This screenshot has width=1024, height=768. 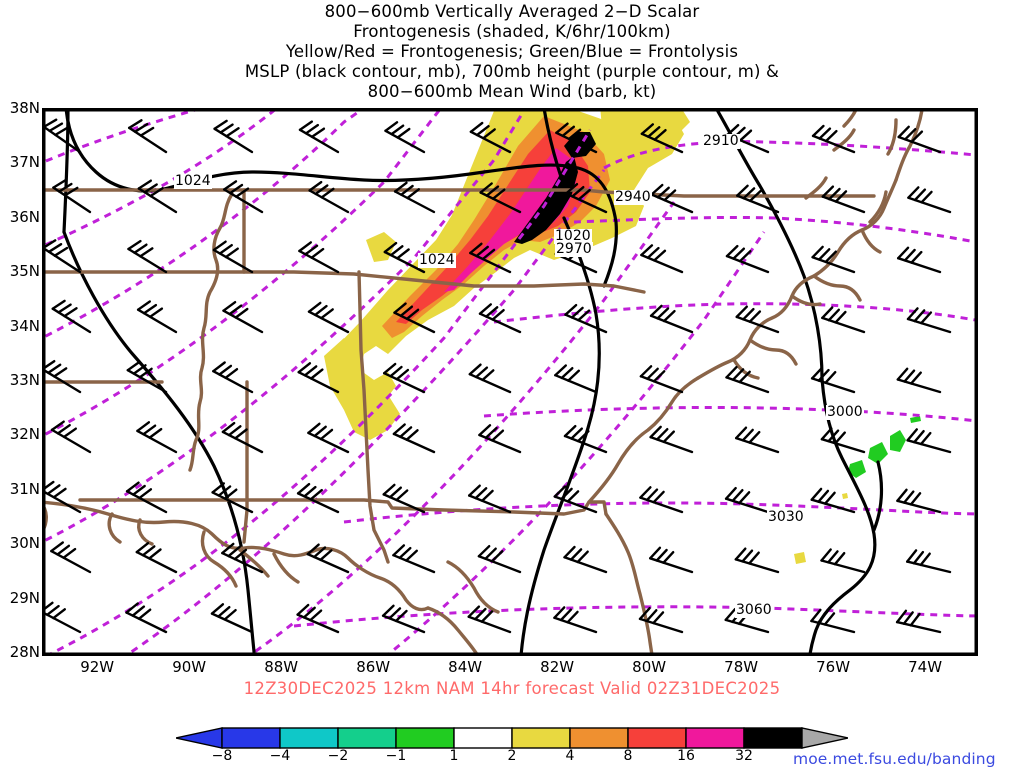 I want to click on title-line-2: Frontogenesis (shaded, K/6hr/100km), so click(x=512, y=31).